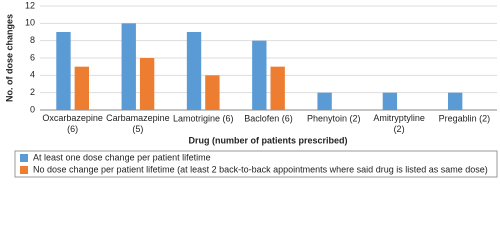 The width and height of the screenshot is (500, 240). What do you see at coordinates (465, 118) in the screenshot?
I see `x-tick-label: Pregablin (2)` at bounding box center [465, 118].